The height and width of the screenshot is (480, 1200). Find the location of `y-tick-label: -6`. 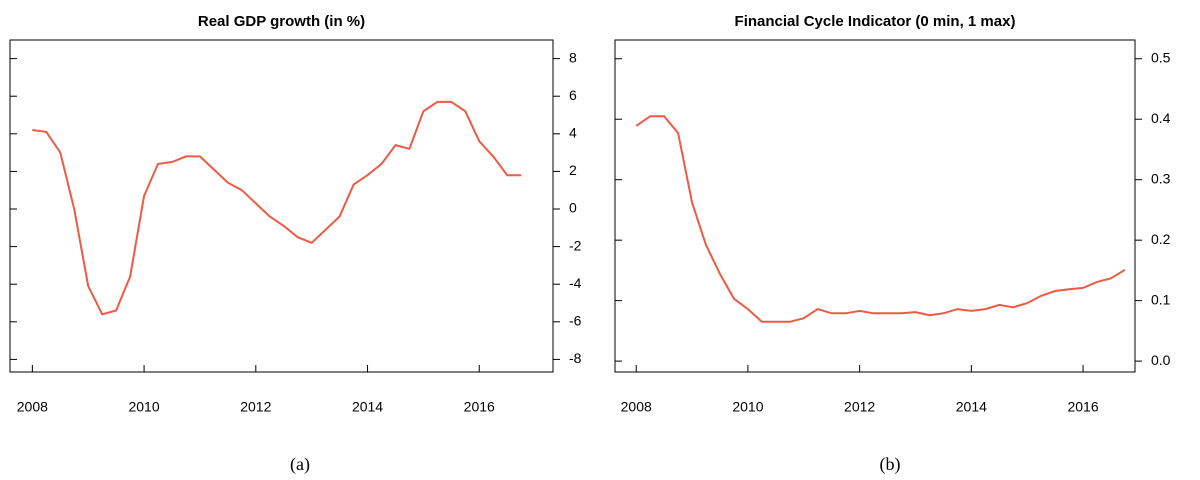

y-tick-label: -6 is located at coordinates (575, 321).